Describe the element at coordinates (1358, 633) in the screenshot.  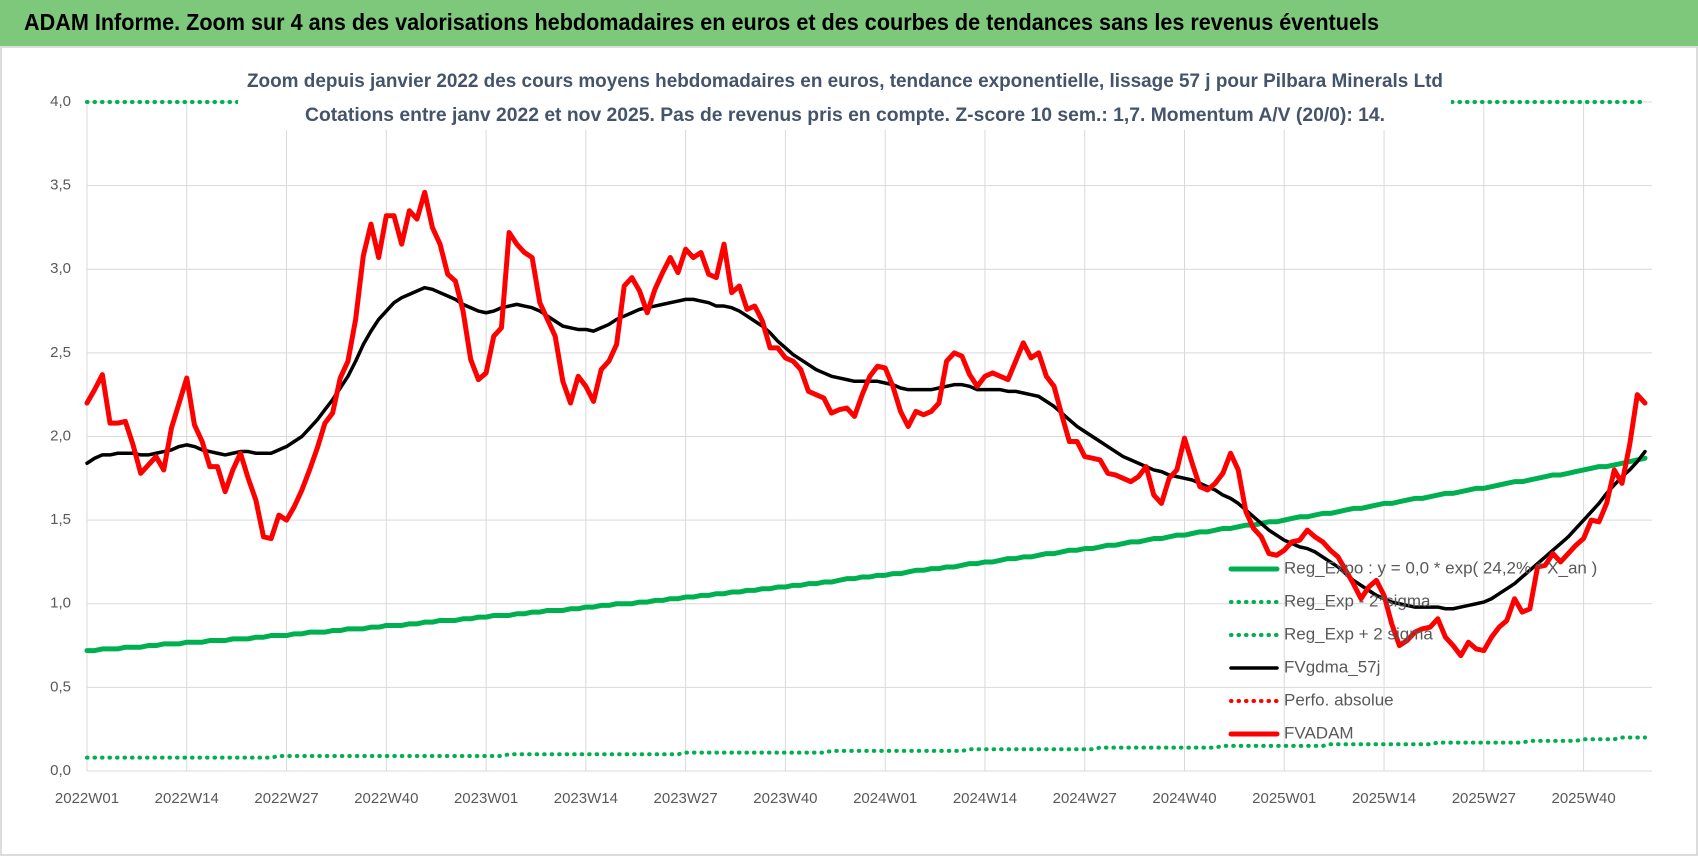
I see `legend-label: Reg_Exp + 2 sigma` at that location.